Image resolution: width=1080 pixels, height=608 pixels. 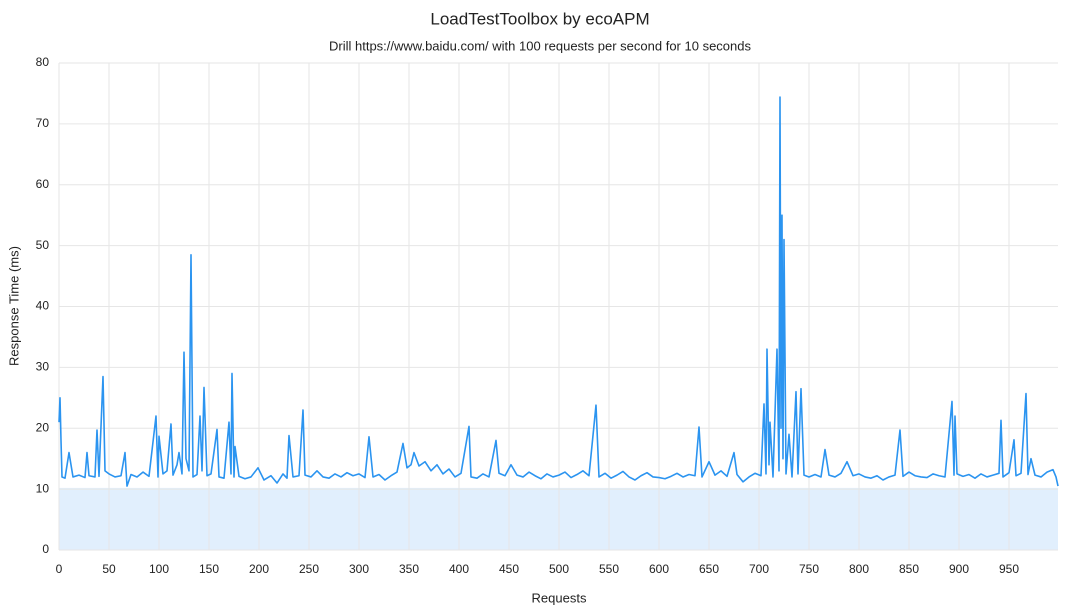 I want to click on x-tick-label: 250, so click(x=309, y=569).